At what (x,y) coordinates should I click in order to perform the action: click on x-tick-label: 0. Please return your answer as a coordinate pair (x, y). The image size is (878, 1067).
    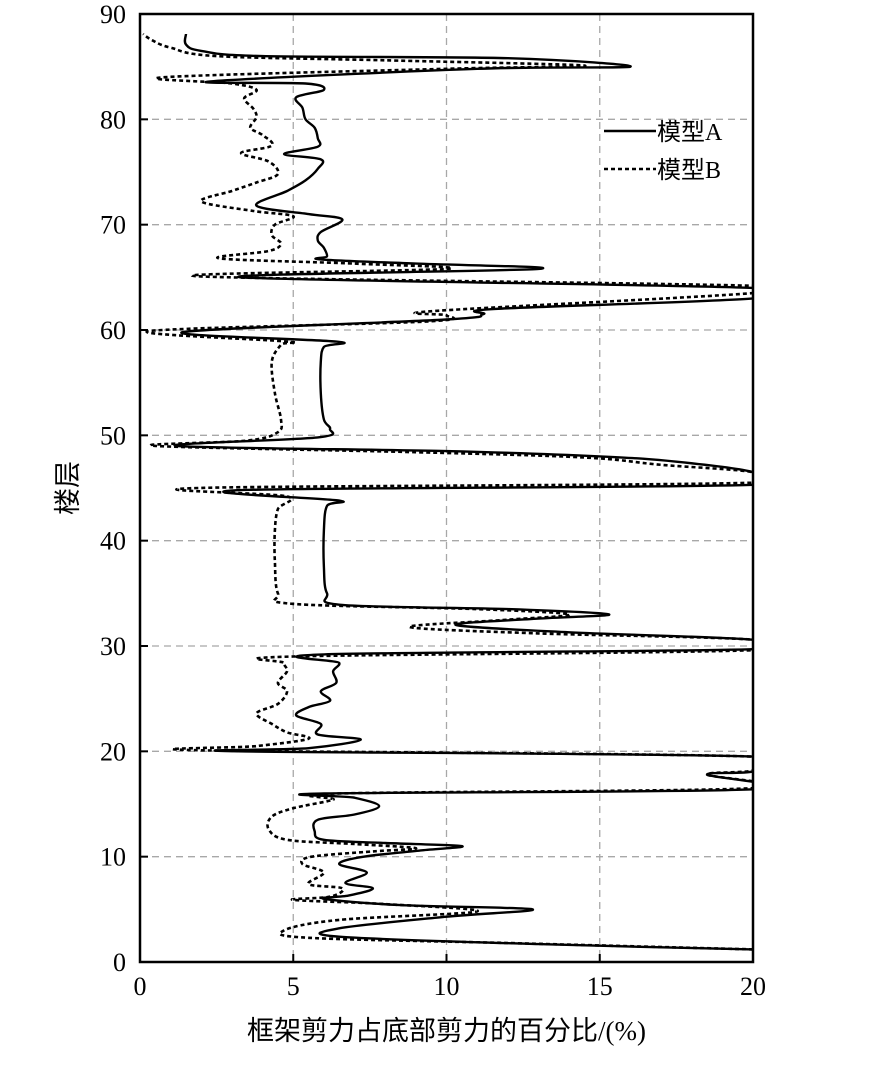
    Looking at the image, I should click on (140, 986).